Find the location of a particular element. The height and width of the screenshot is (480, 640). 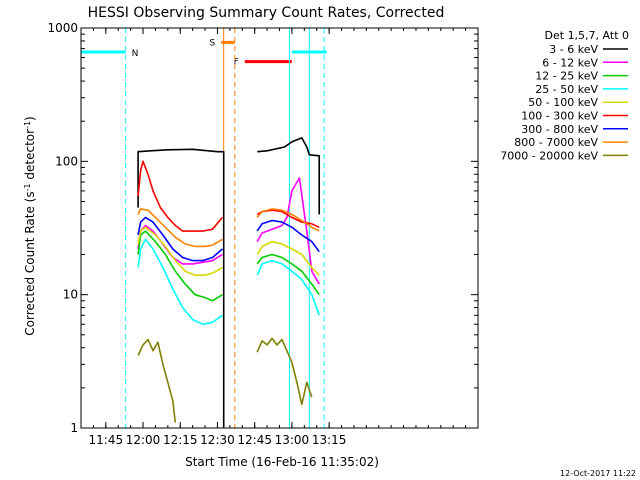

flag-s-label: S is located at coordinates (212, 43).